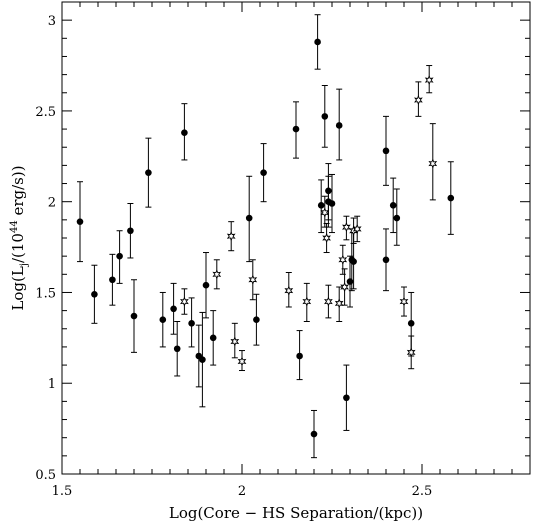  What do you see at coordinates (52, 21) in the screenshot?
I see `y-tick-label: 3` at bounding box center [52, 21].